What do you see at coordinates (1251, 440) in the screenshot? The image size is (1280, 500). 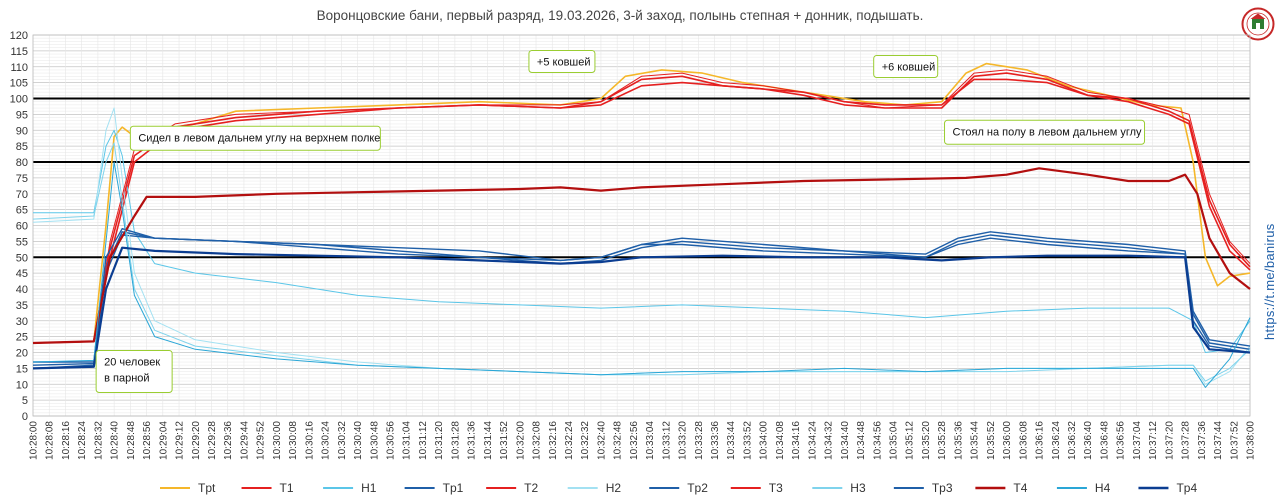 I see `x-tick-label: 10:38:00` at bounding box center [1251, 440].